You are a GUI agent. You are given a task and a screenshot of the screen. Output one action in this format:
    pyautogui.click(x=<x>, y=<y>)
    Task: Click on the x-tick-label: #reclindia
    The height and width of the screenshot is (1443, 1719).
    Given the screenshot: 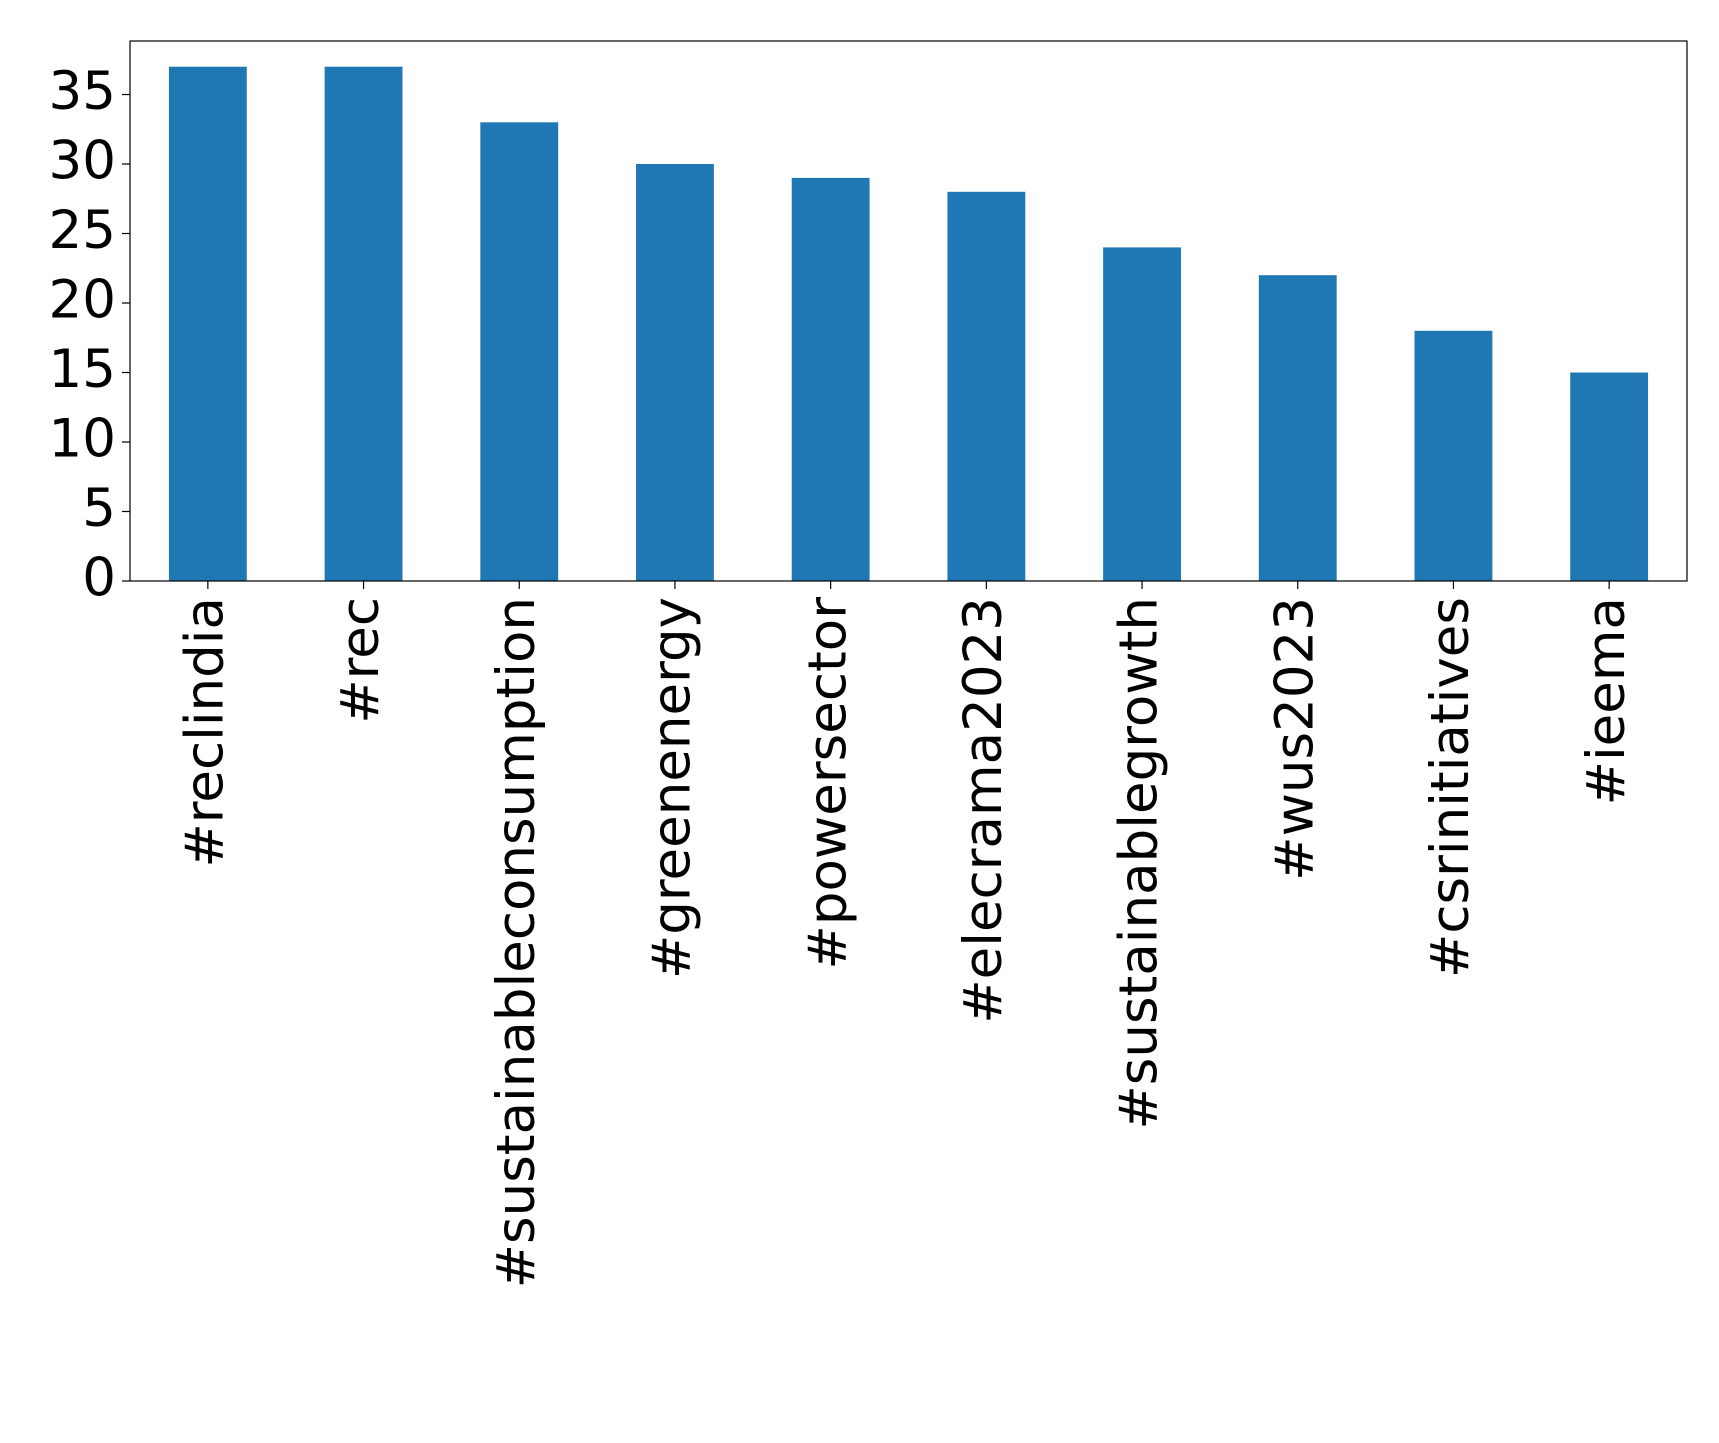 What is the action you would take?
    pyautogui.click(x=204, y=732)
    